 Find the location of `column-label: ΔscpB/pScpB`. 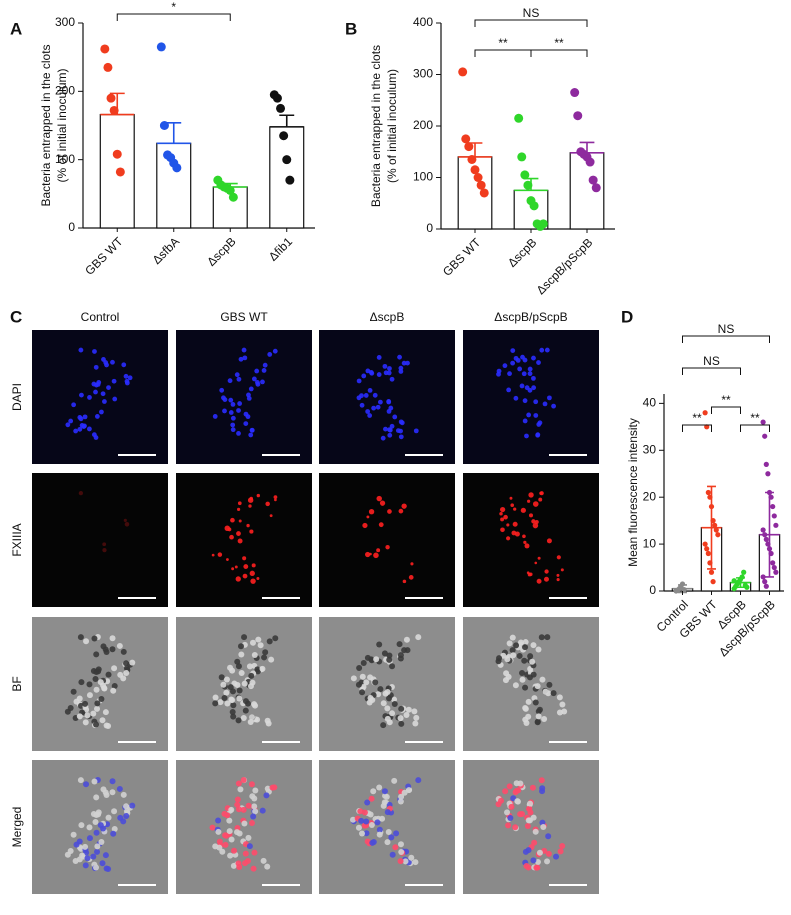

column-label: ΔscpB/pScpB is located at coordinates (530, 317).